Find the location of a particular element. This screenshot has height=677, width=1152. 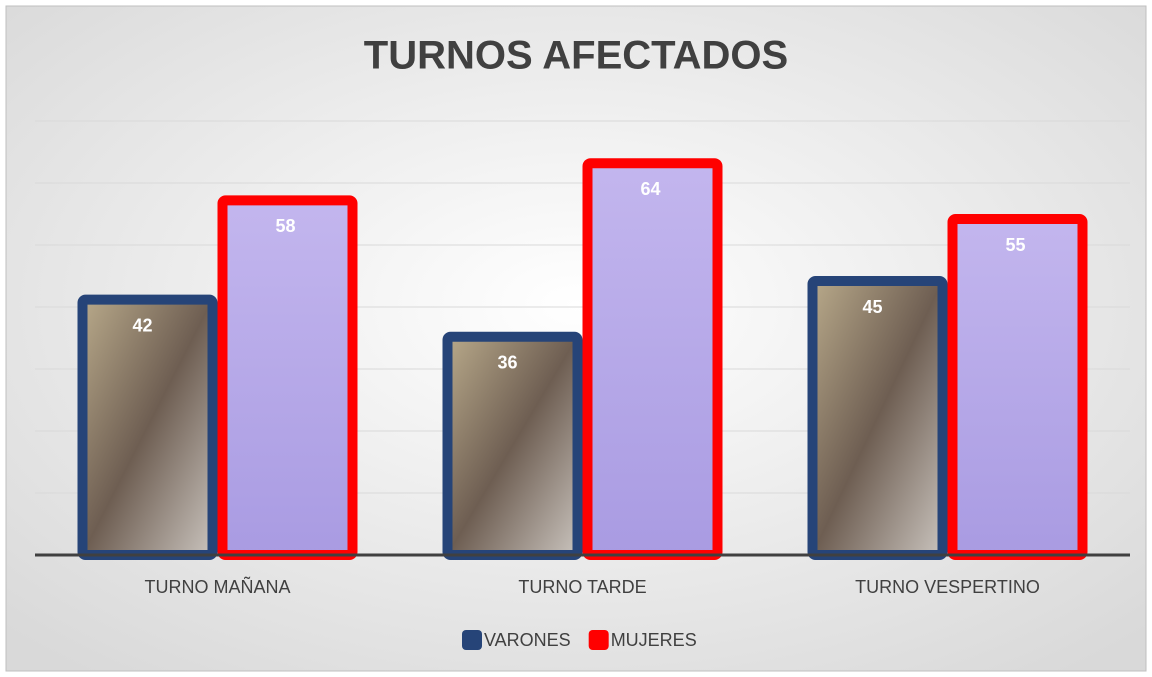

chart-title: TURNOS AFECTADOS is located at coordinates (576, 56).